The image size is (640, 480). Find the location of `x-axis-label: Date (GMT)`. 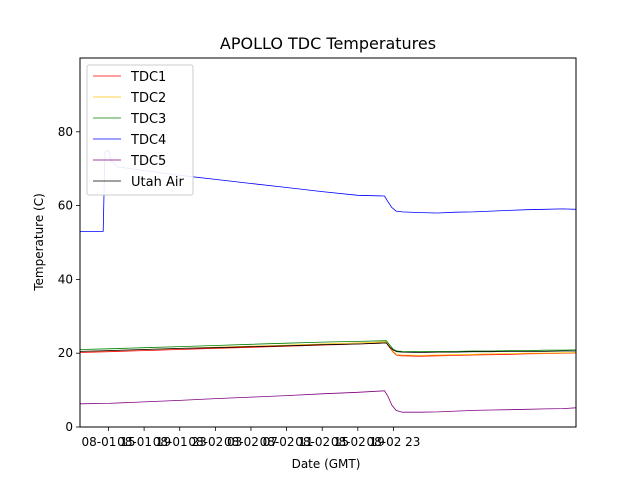

x-axis-label: Date (GMT) is located at coordinates (326, 464).